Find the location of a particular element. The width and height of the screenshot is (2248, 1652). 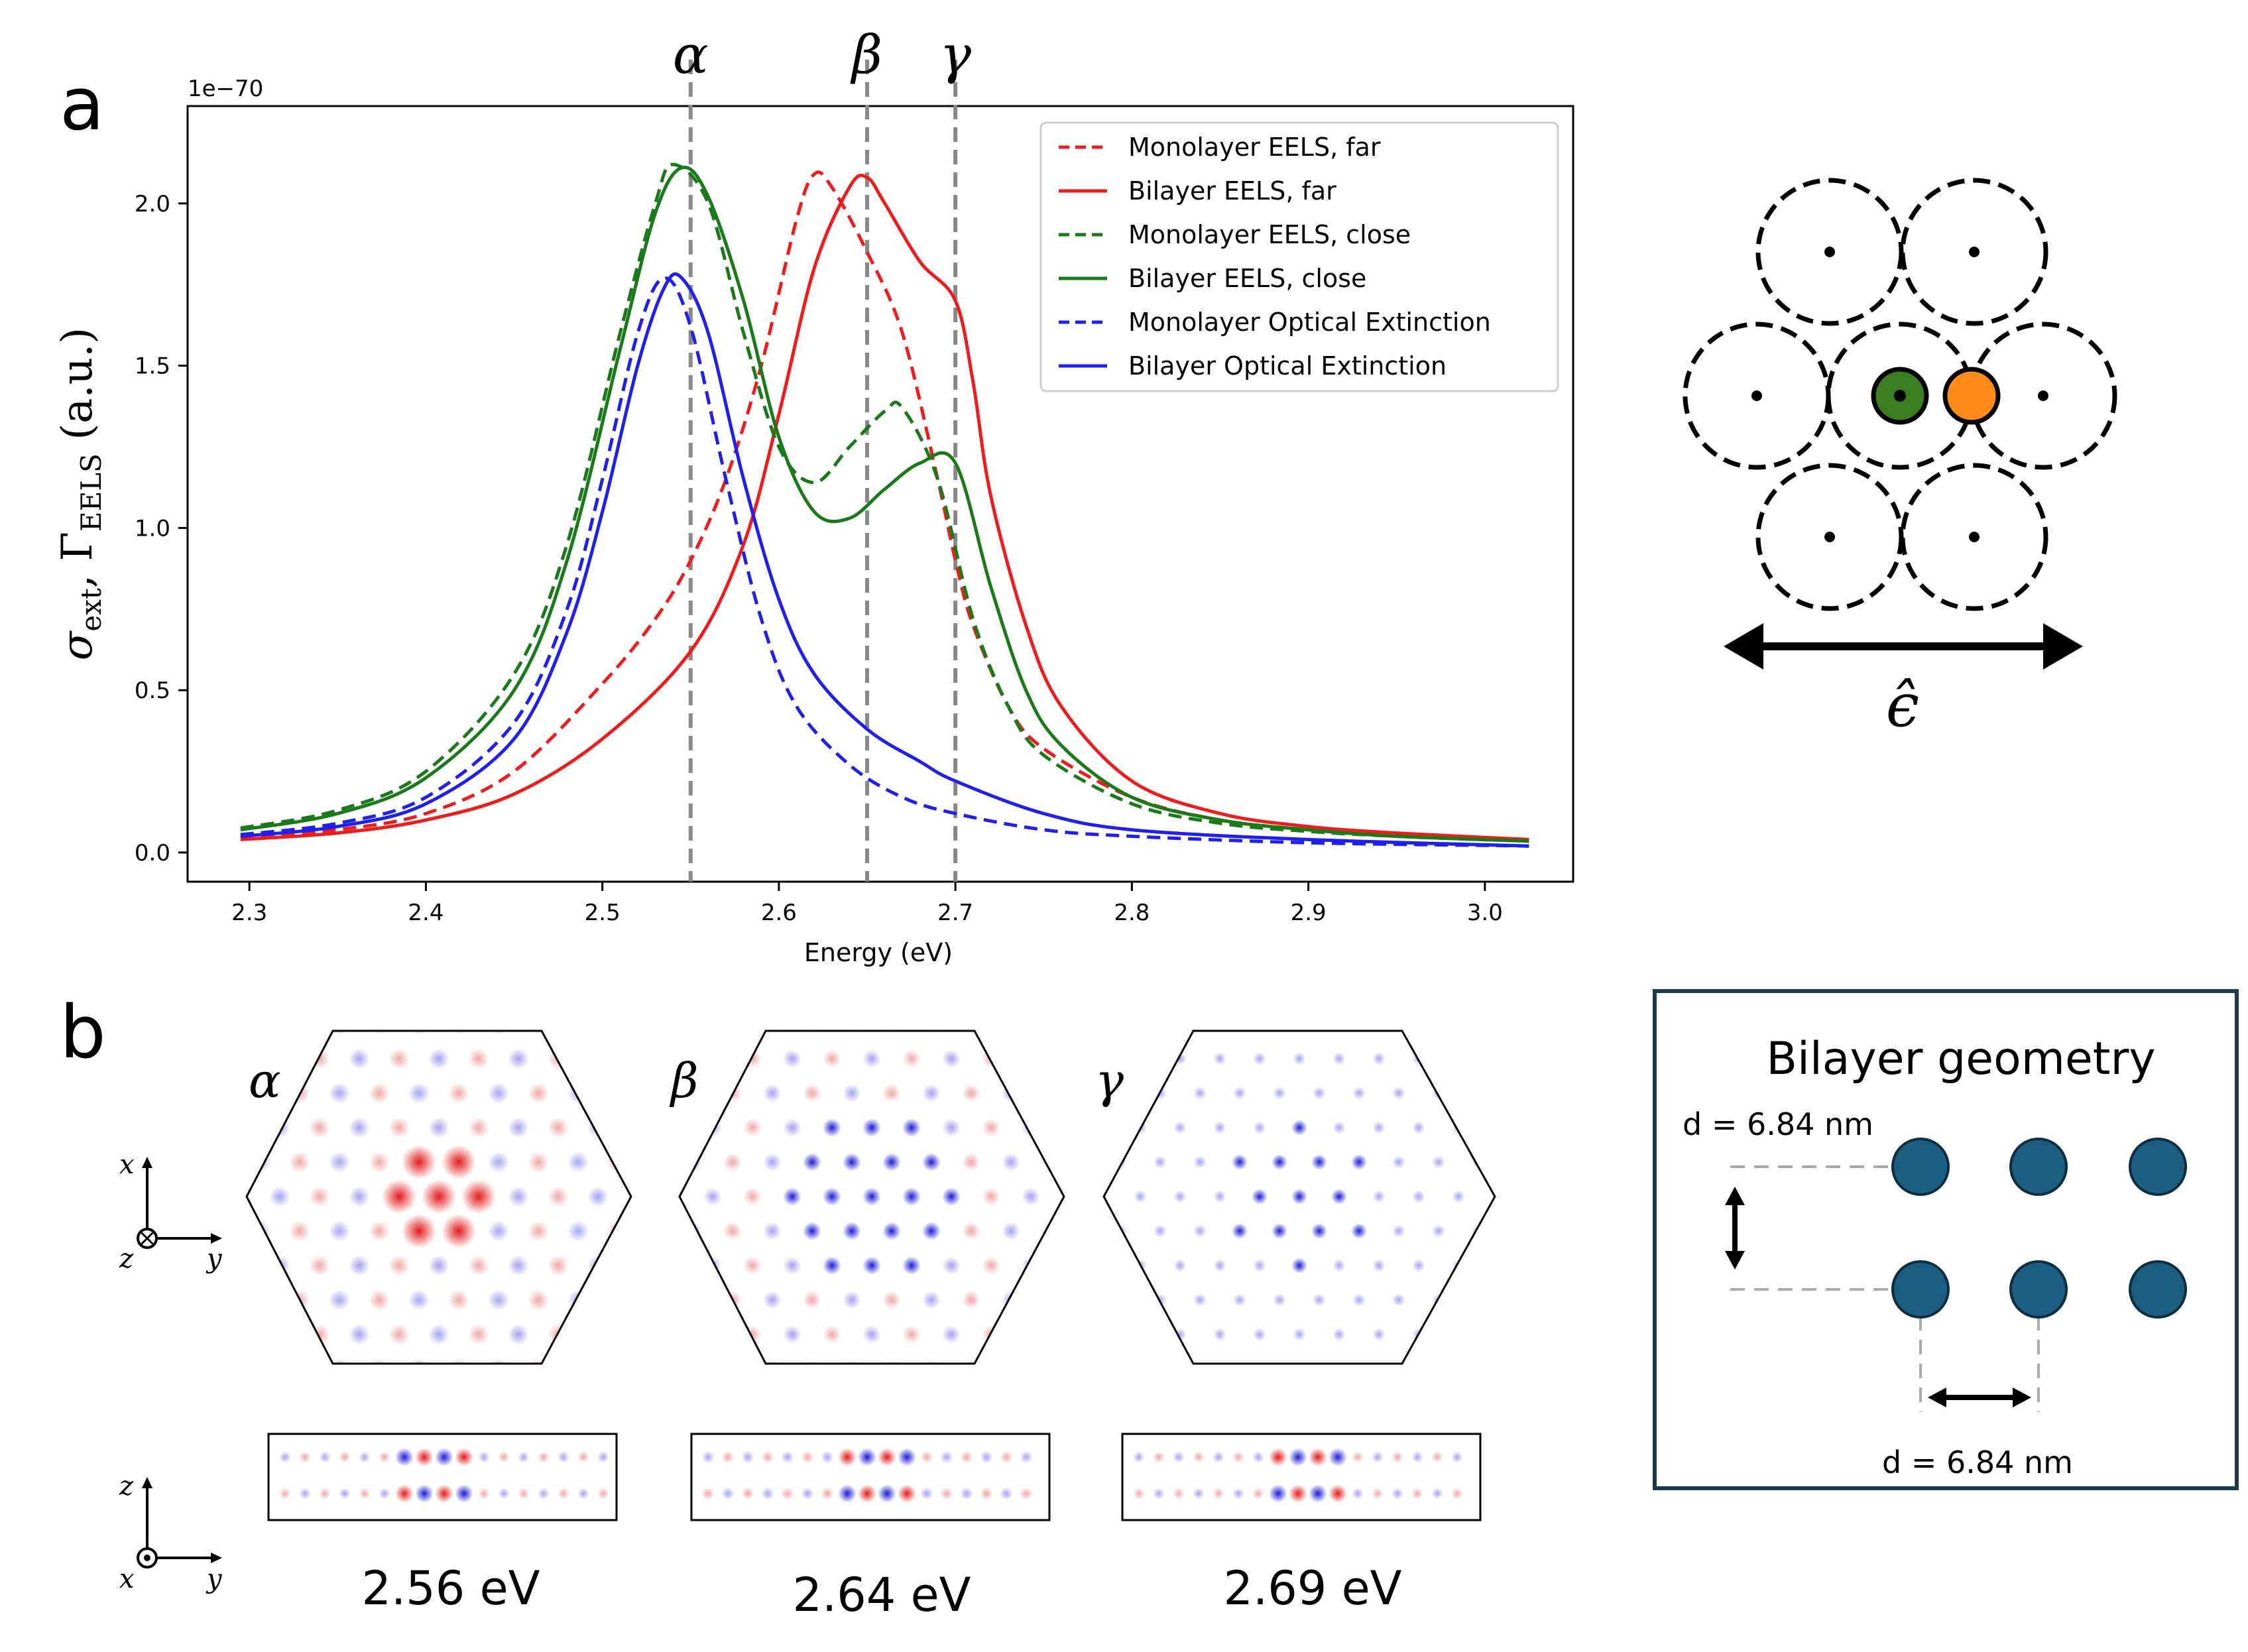

y-tick-label: 0.0 is located at coordinates (152, 853).